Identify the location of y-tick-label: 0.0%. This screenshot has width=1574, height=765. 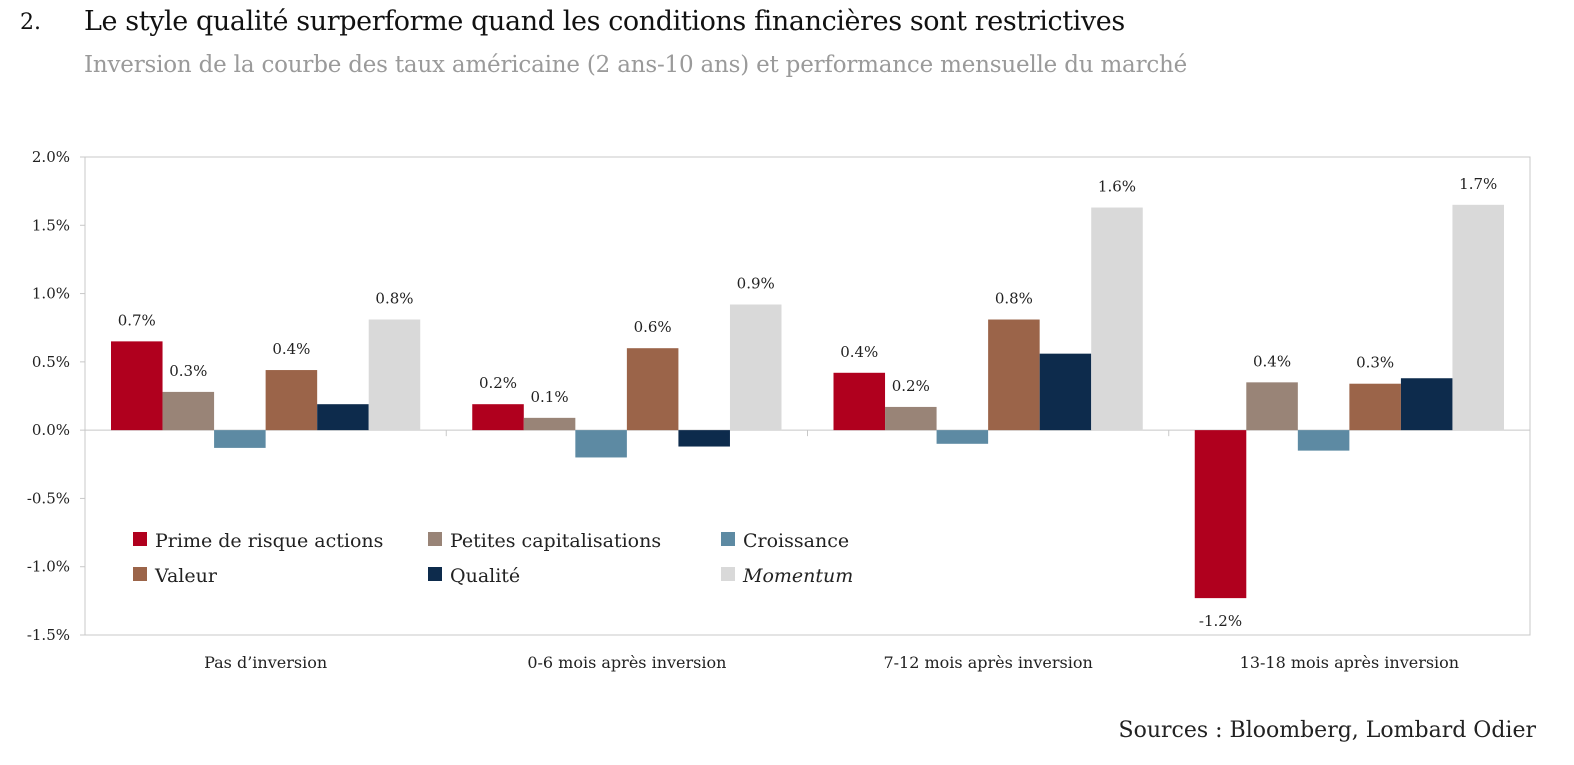
(51, 430).